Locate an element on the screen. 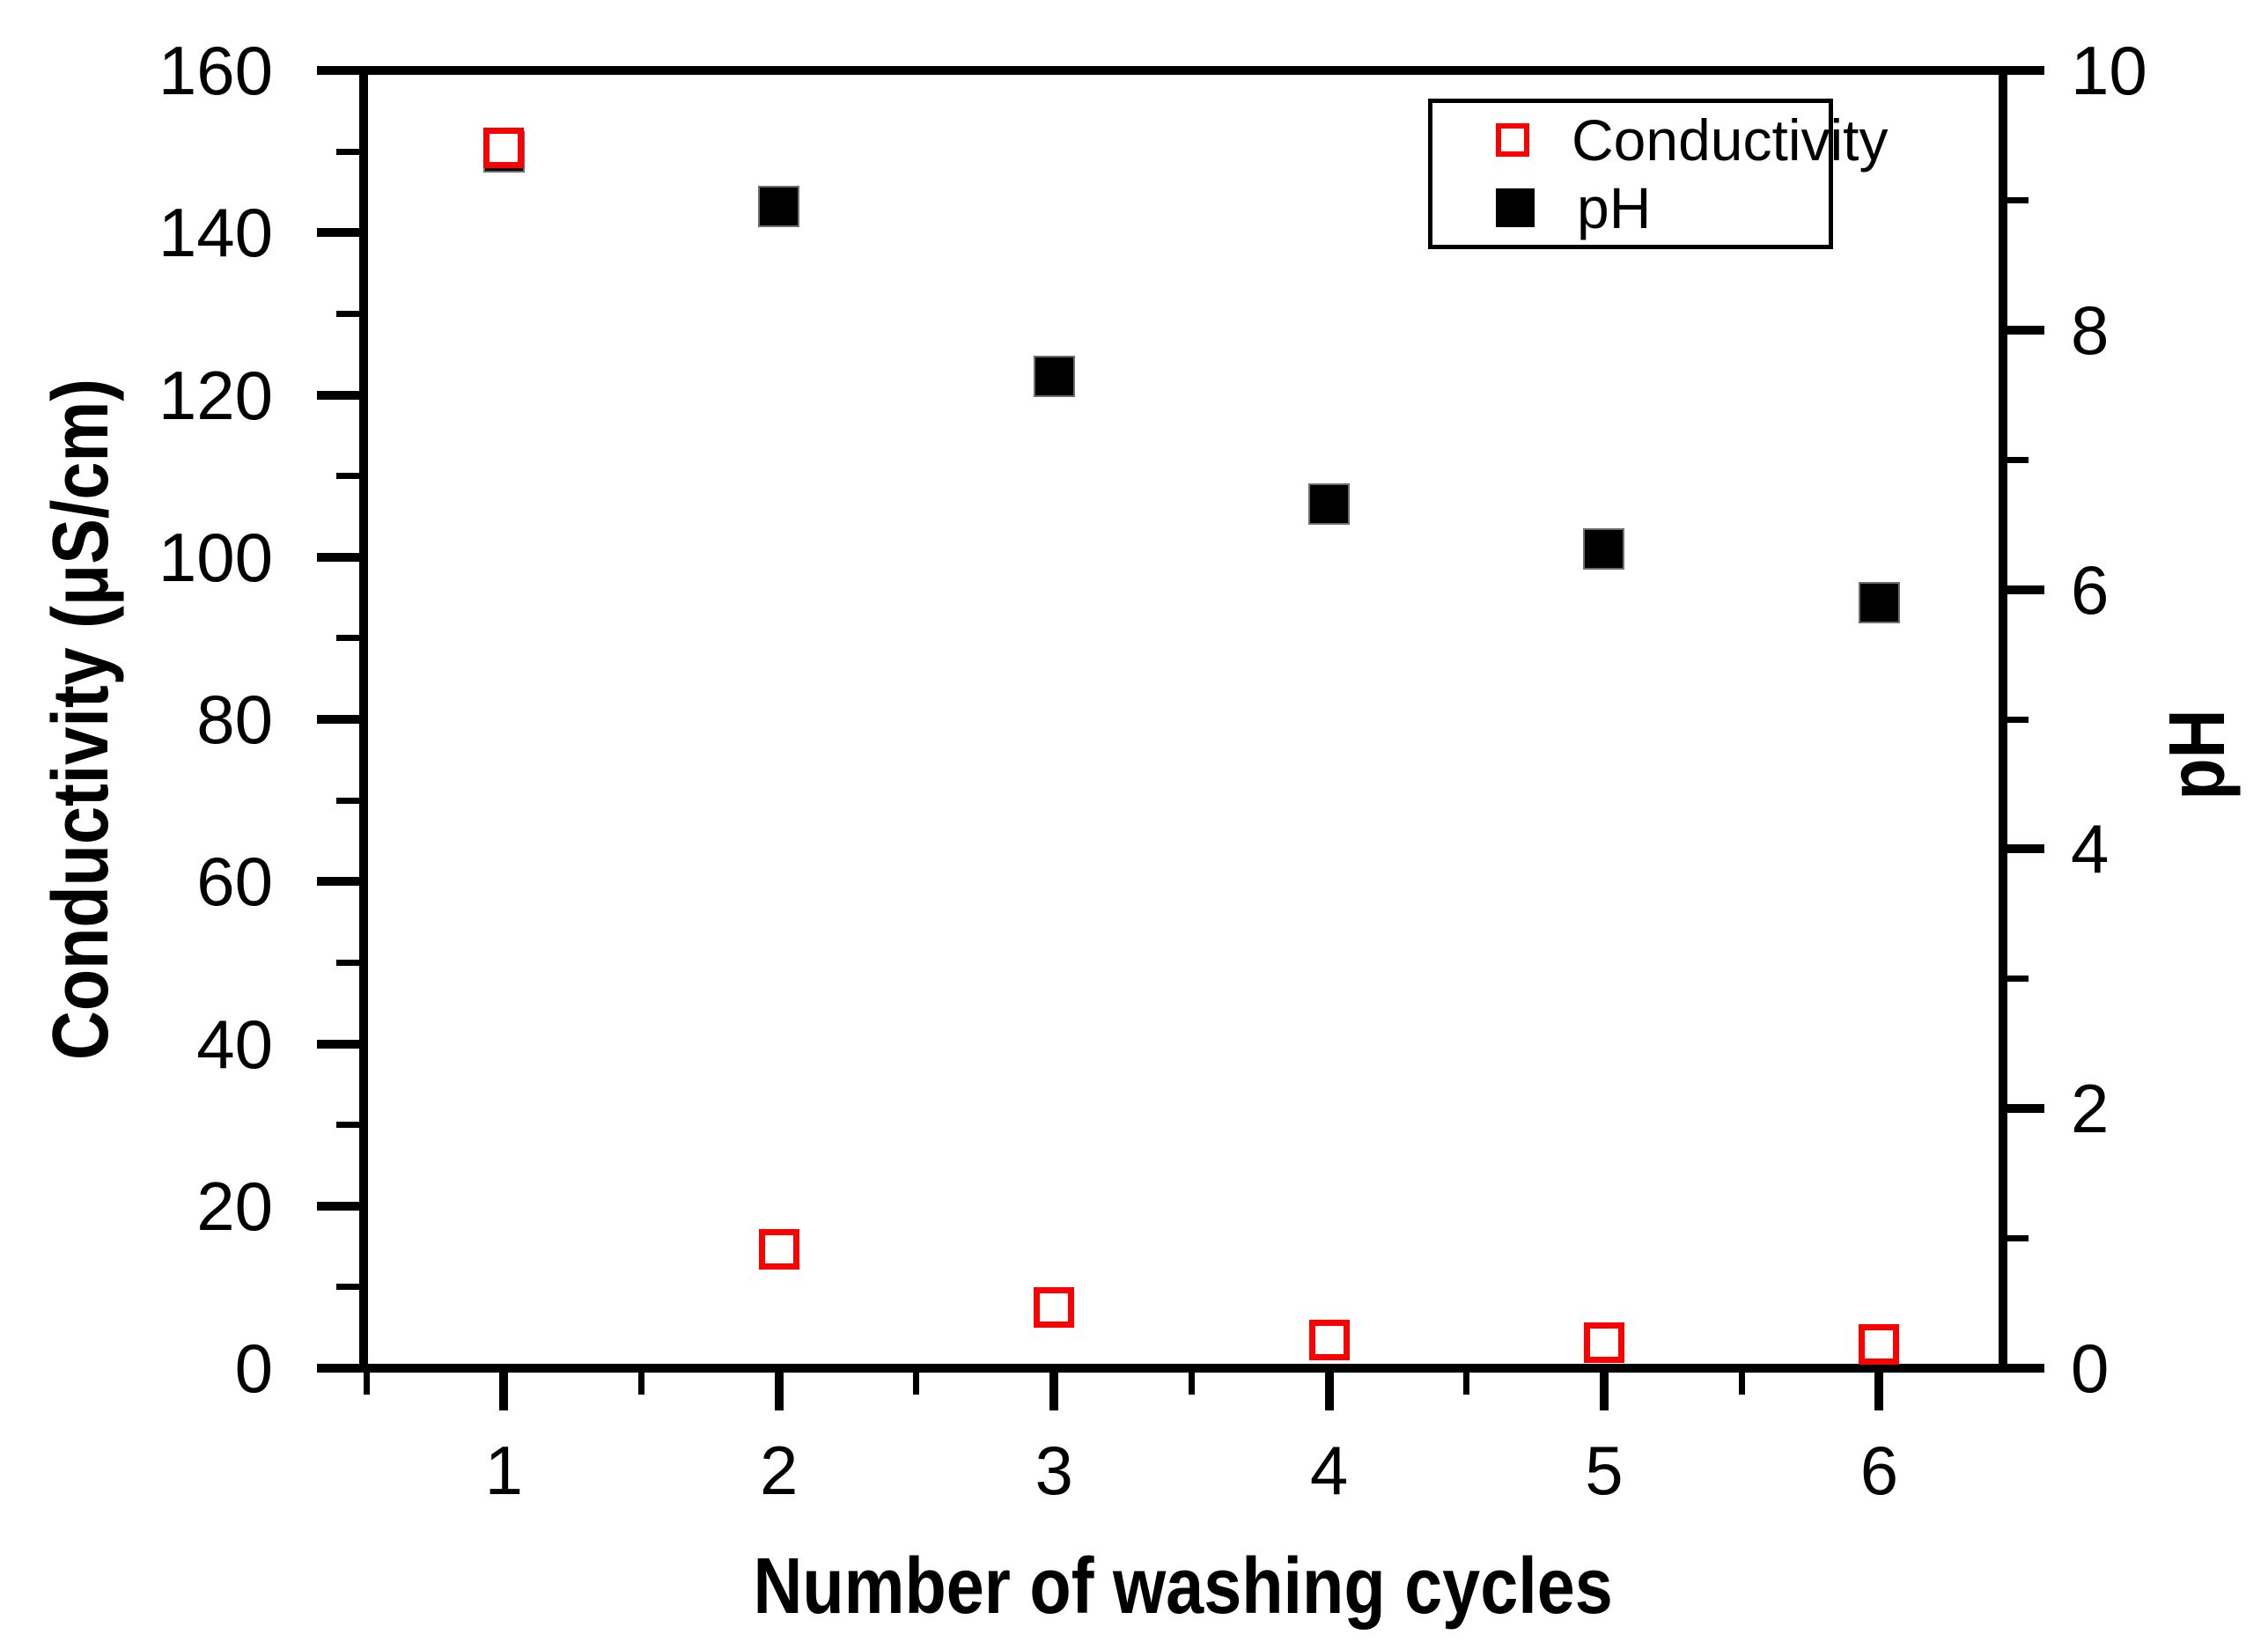  right-tick-label: 6 is located at coordinates (2090, 589).